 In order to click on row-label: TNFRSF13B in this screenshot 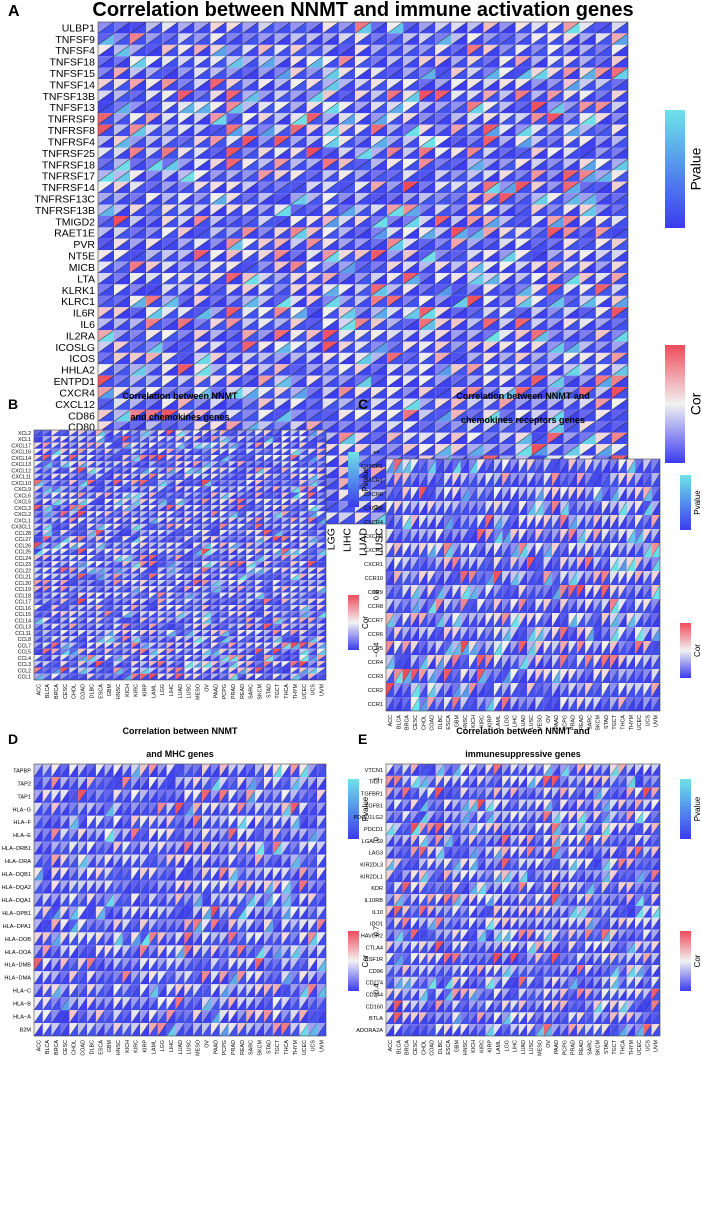, I will do `click(65, 211)`.